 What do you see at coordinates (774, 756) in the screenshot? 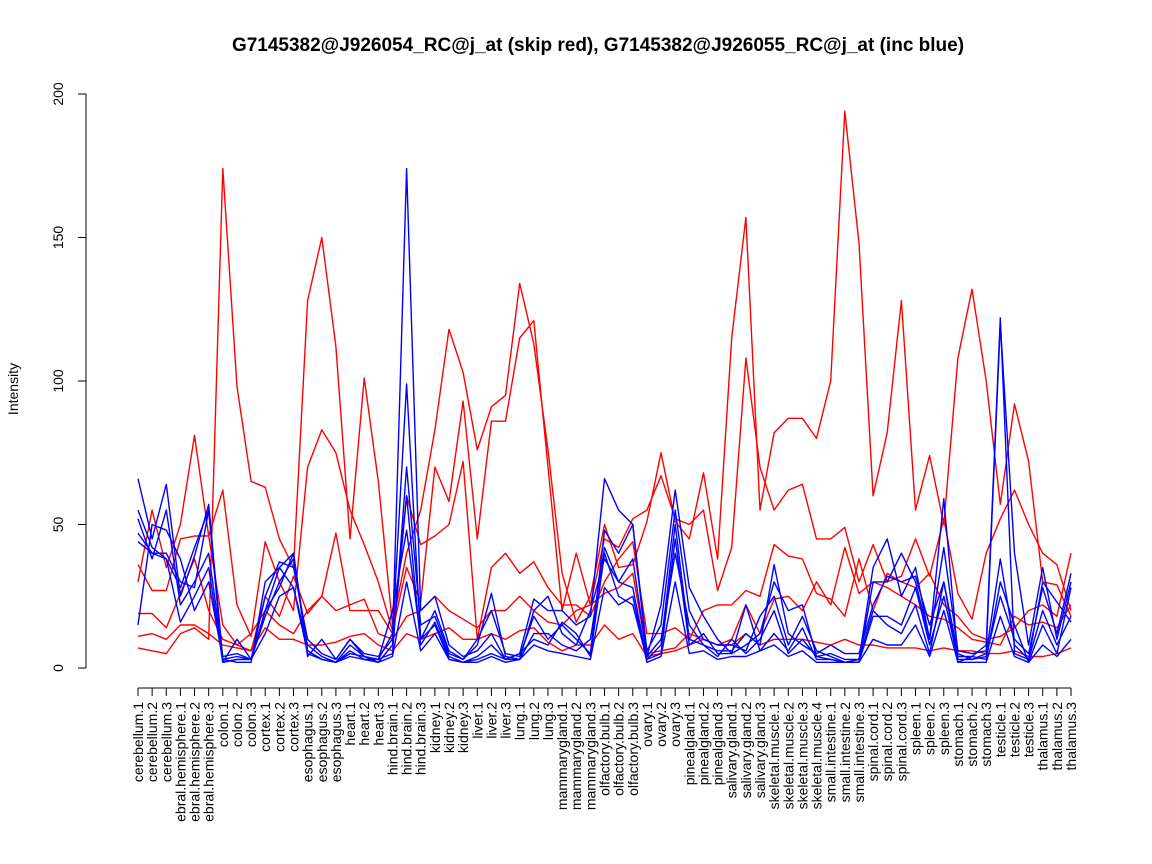
I see `x-tick-label: skeletal.muscle.1` at bounding box center [774, 756].